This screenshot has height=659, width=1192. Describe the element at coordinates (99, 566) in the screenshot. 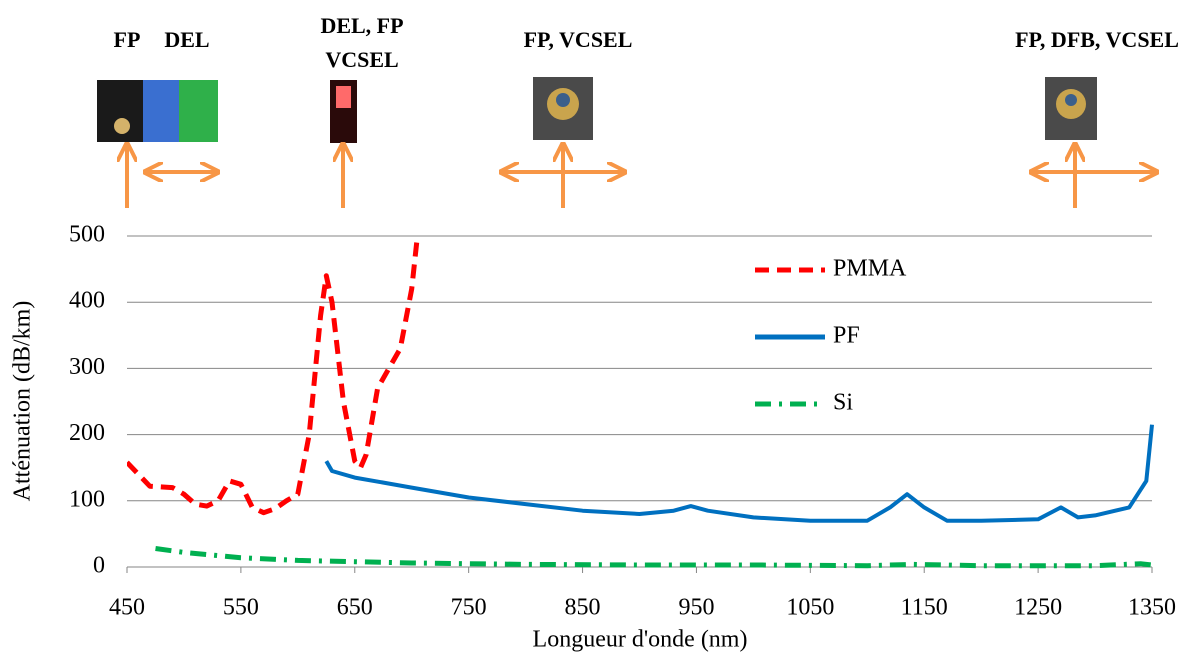

I see `y-tick-label: 0` at that location.